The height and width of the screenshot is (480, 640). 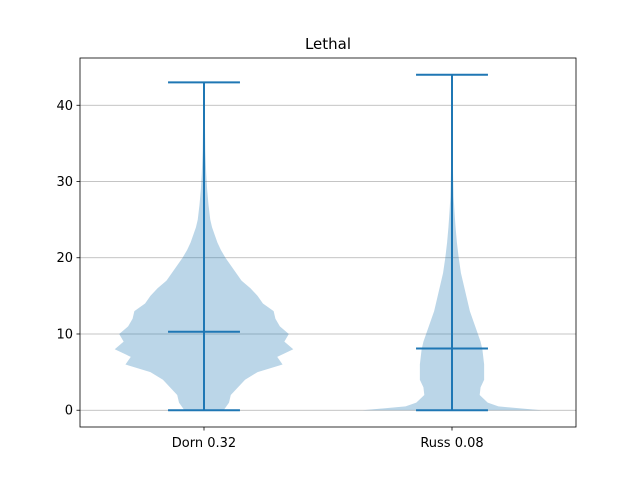 What do you see at coordinates (328, 44) in the screenshot?
I see `chart-title: Lethal` at bounding box center [328, 44].